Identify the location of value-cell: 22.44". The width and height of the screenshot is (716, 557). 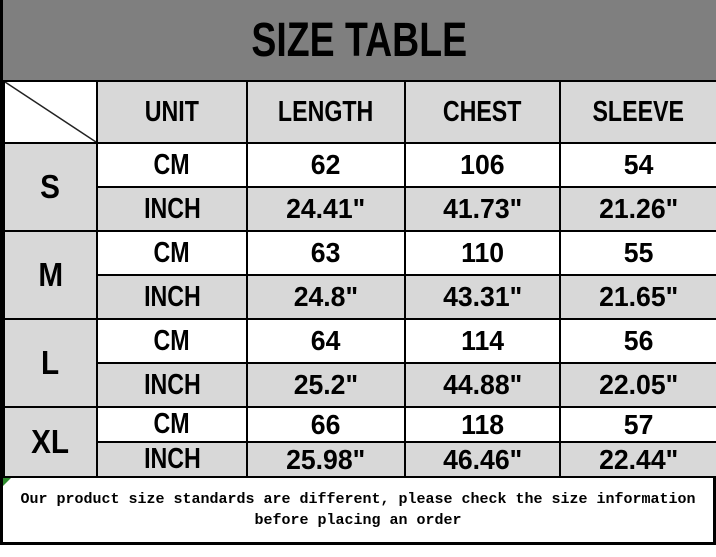
(637, 459).